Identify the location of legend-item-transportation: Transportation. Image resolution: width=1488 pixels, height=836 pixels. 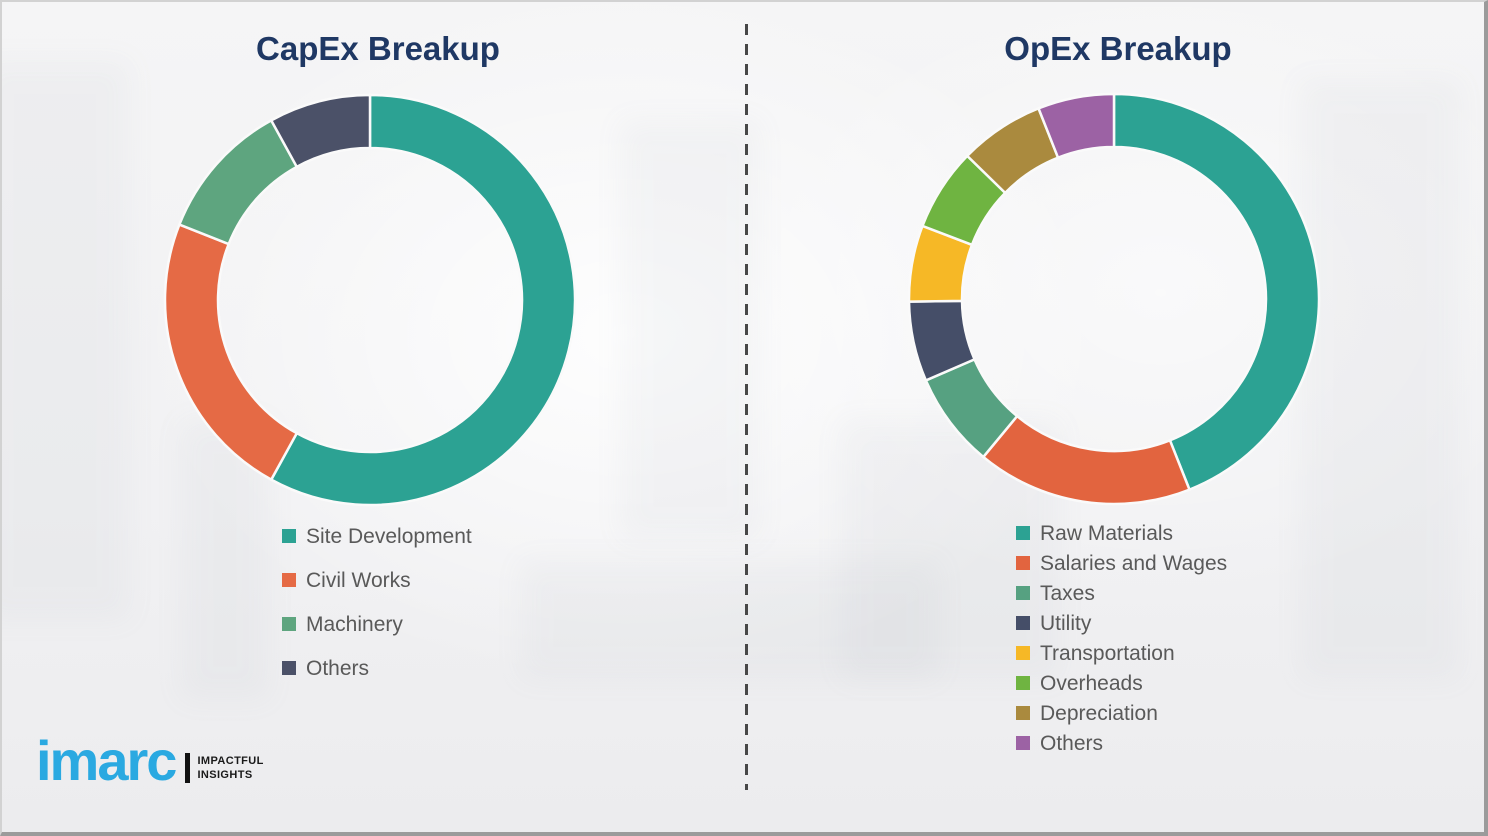
(1121, 653).